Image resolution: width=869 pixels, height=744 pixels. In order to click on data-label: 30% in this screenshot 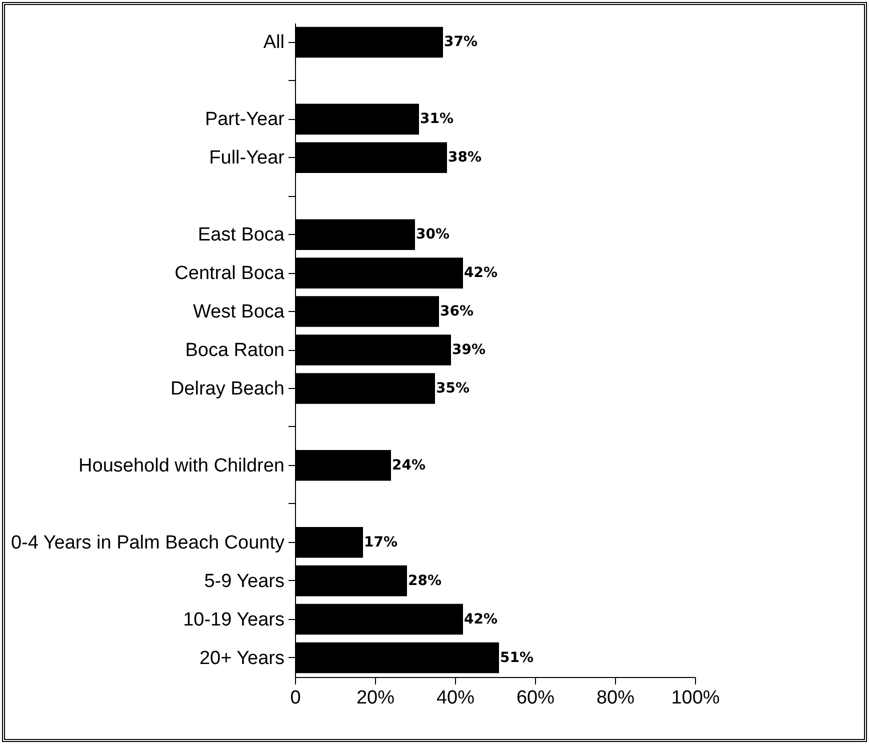, I will do `click(433, 234)`.